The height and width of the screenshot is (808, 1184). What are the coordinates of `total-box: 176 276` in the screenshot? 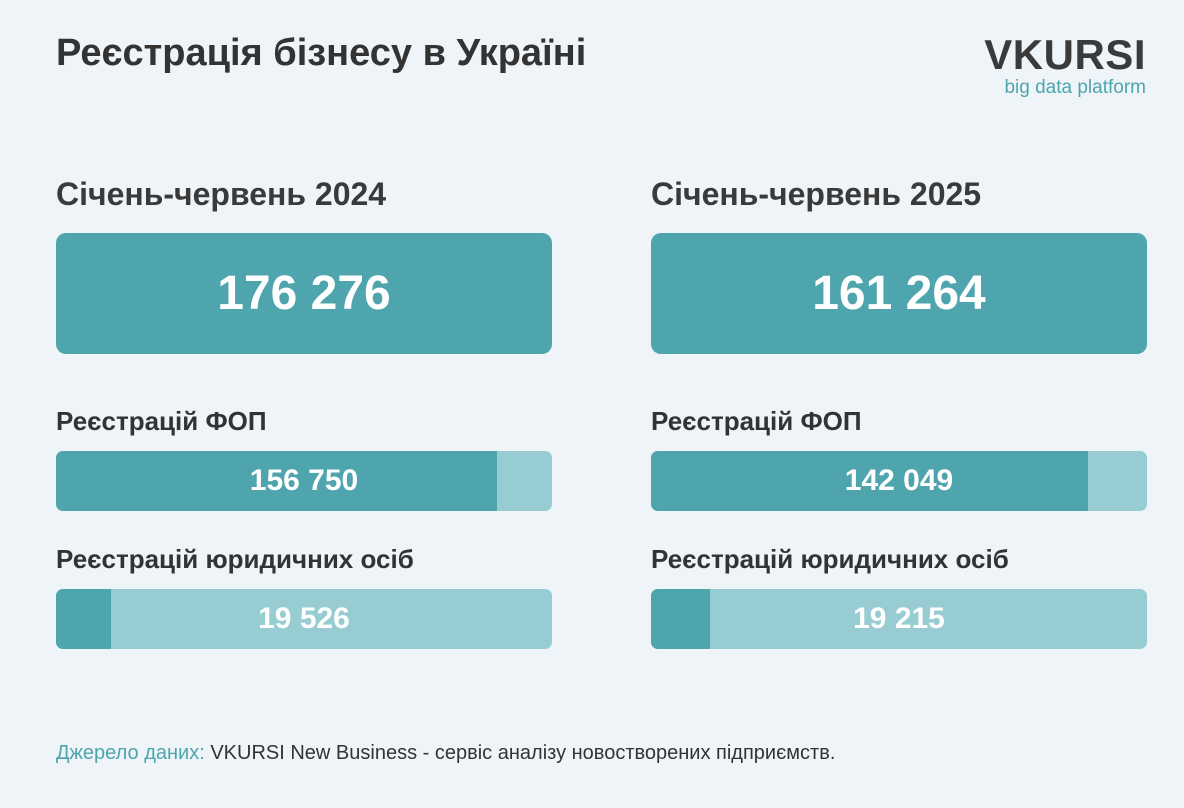 It's located at (304, 293).